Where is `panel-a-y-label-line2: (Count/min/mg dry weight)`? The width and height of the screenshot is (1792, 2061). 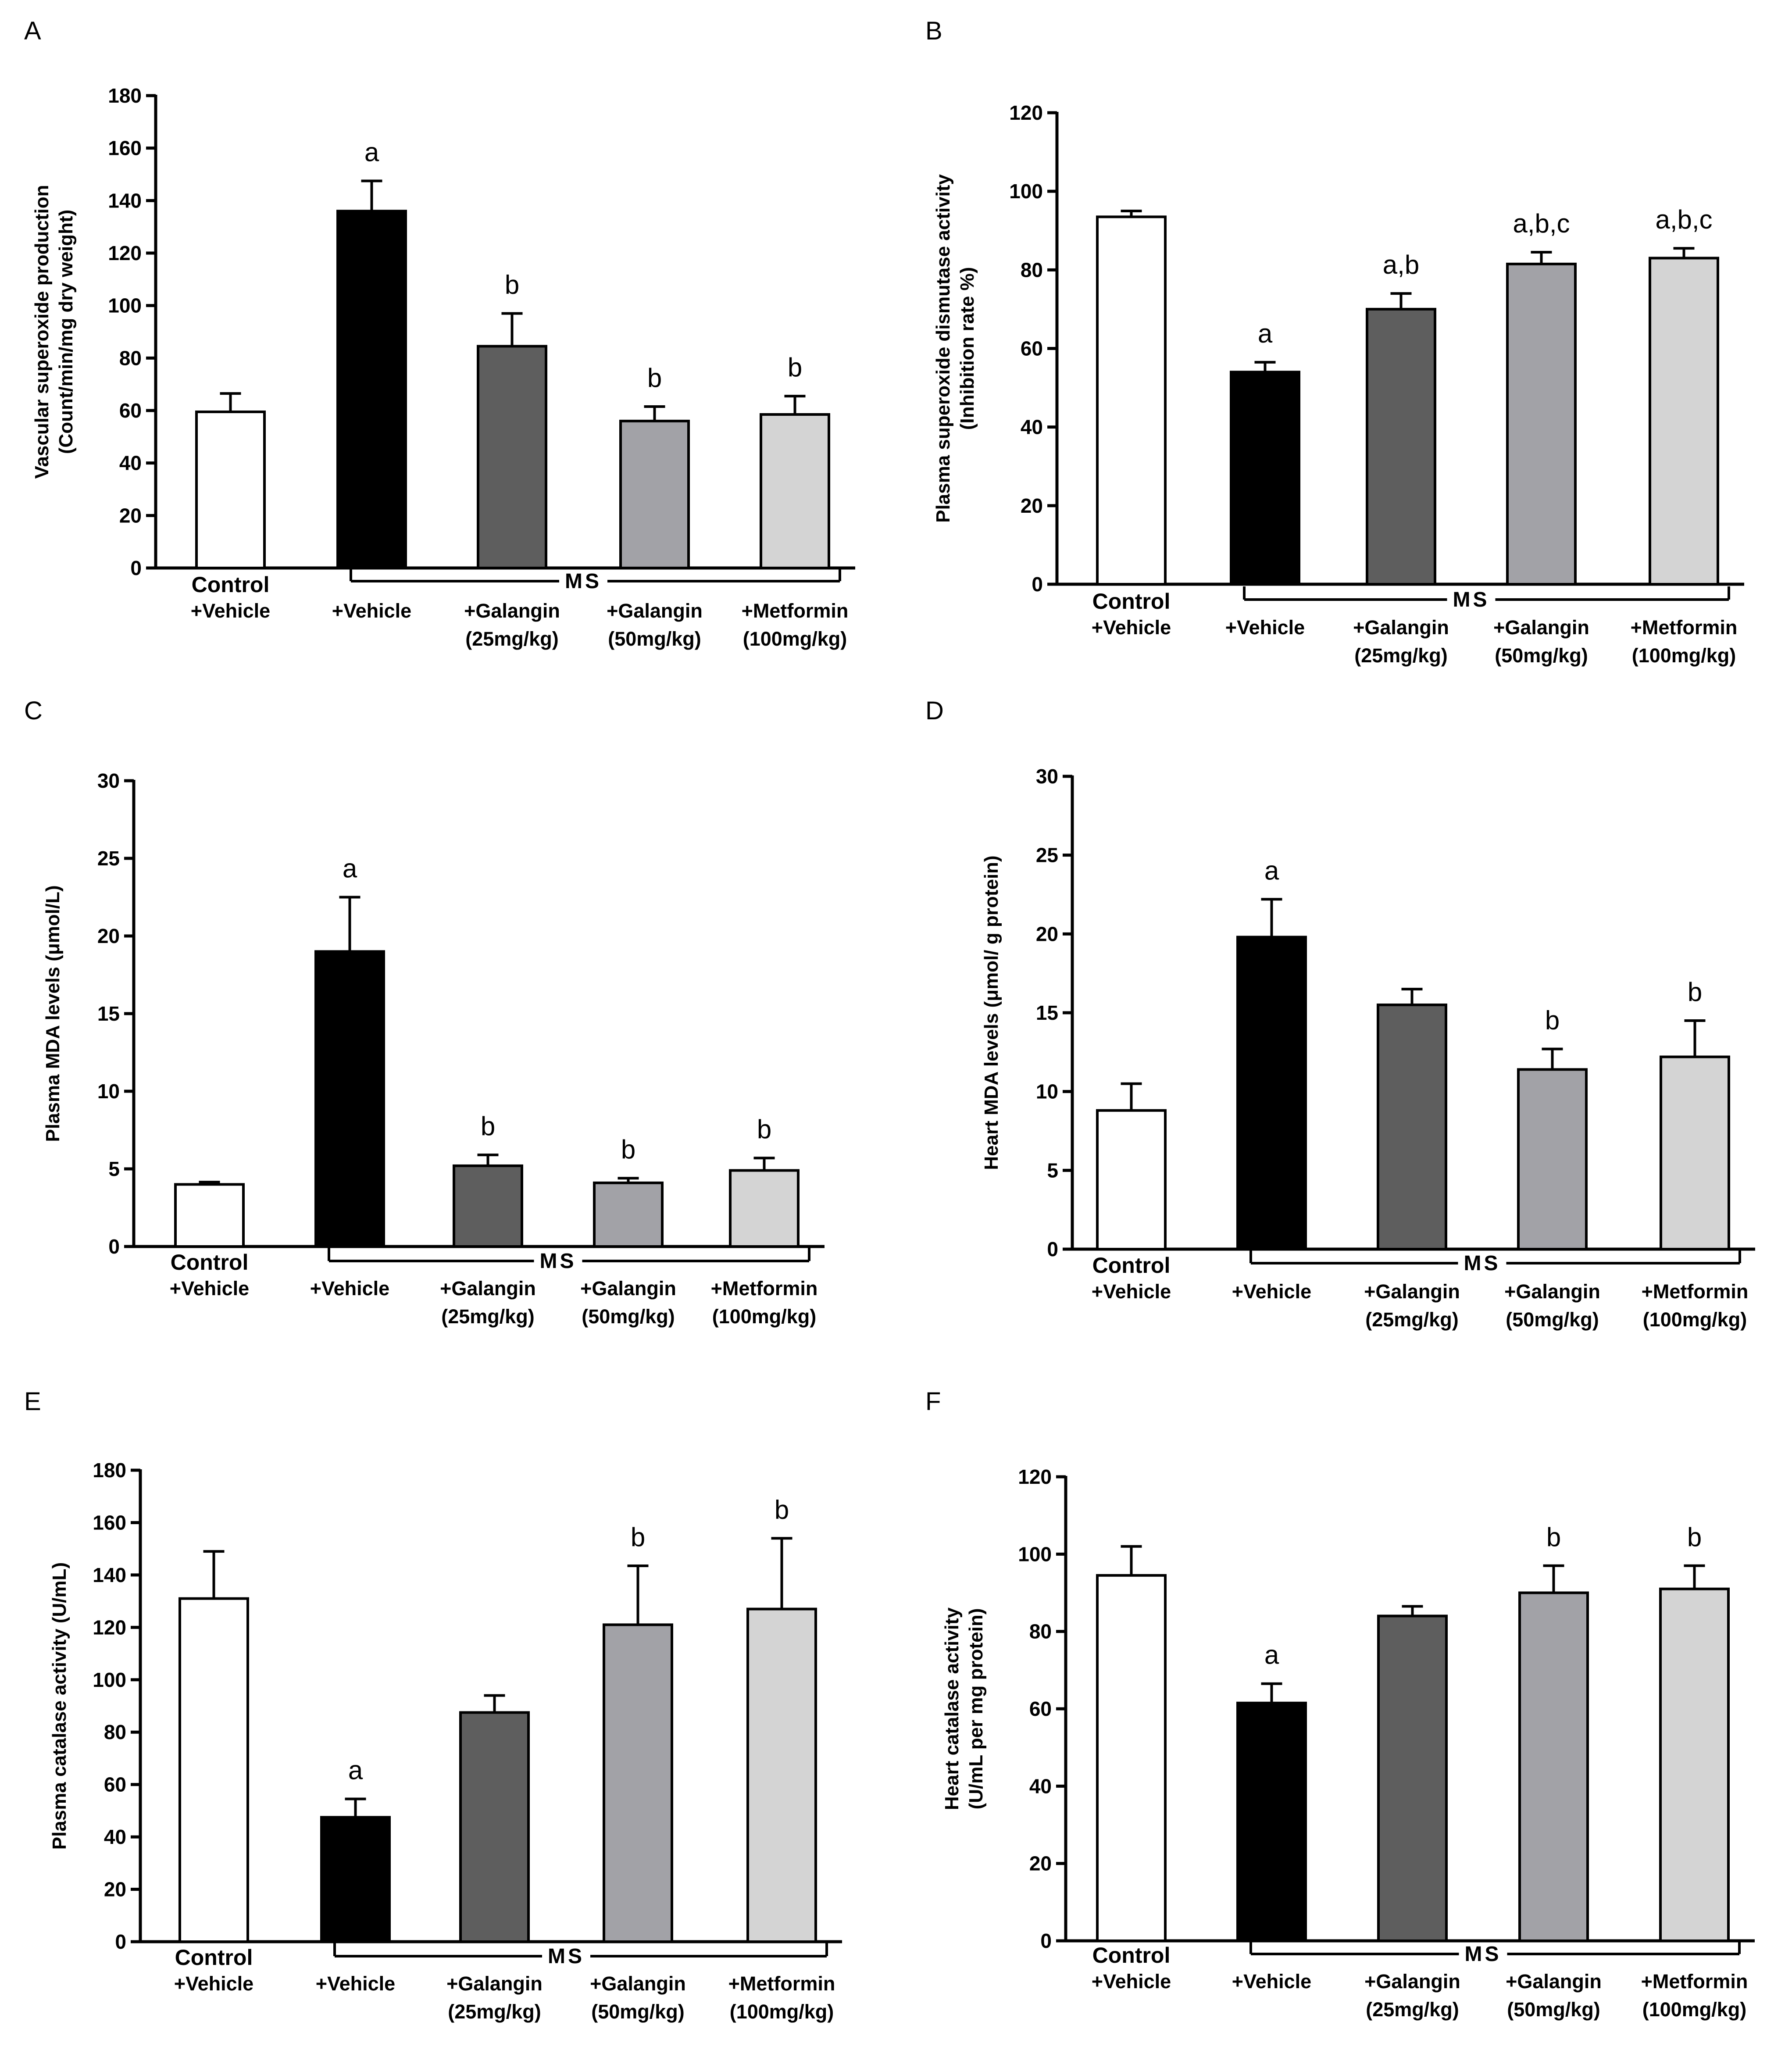
panel-a-y-label-line2: (Count/min/mg dry weight) is located at coordinates (66, 332).